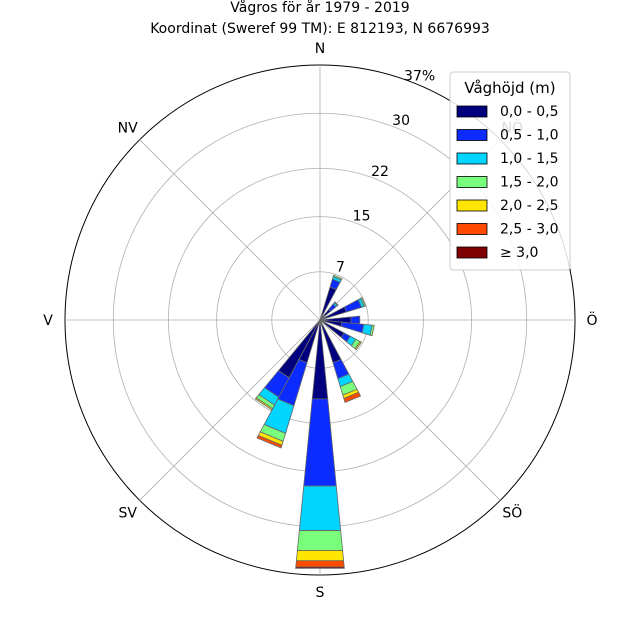 This screenshot has width=640, height=640. I want to click on legend-title: Våghöjd (m), so click(509, 88).